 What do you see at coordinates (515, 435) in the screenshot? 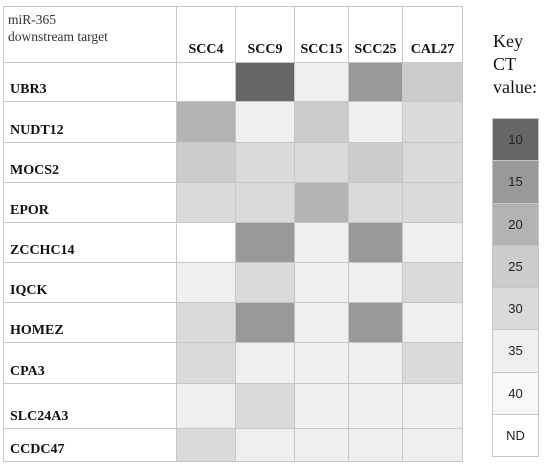
I see `legend-swatch: ND` at bounding box center [515, 435].